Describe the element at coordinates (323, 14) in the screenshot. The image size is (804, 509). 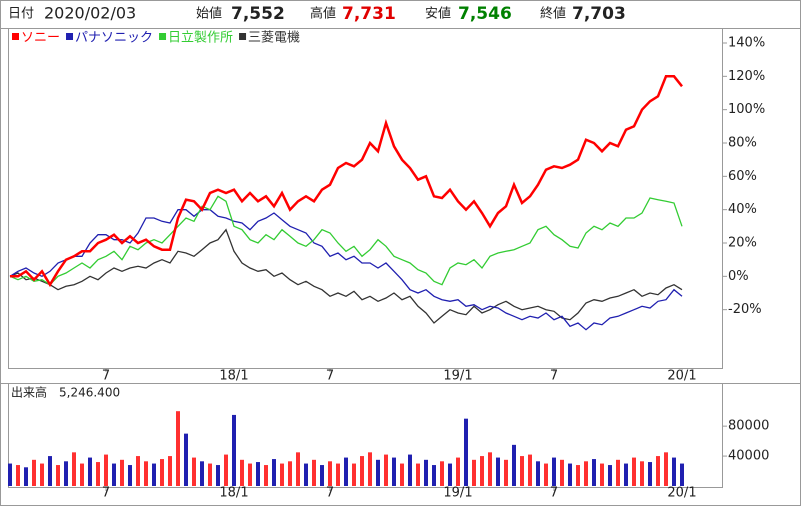
I see `high-label: 高値` at that location.